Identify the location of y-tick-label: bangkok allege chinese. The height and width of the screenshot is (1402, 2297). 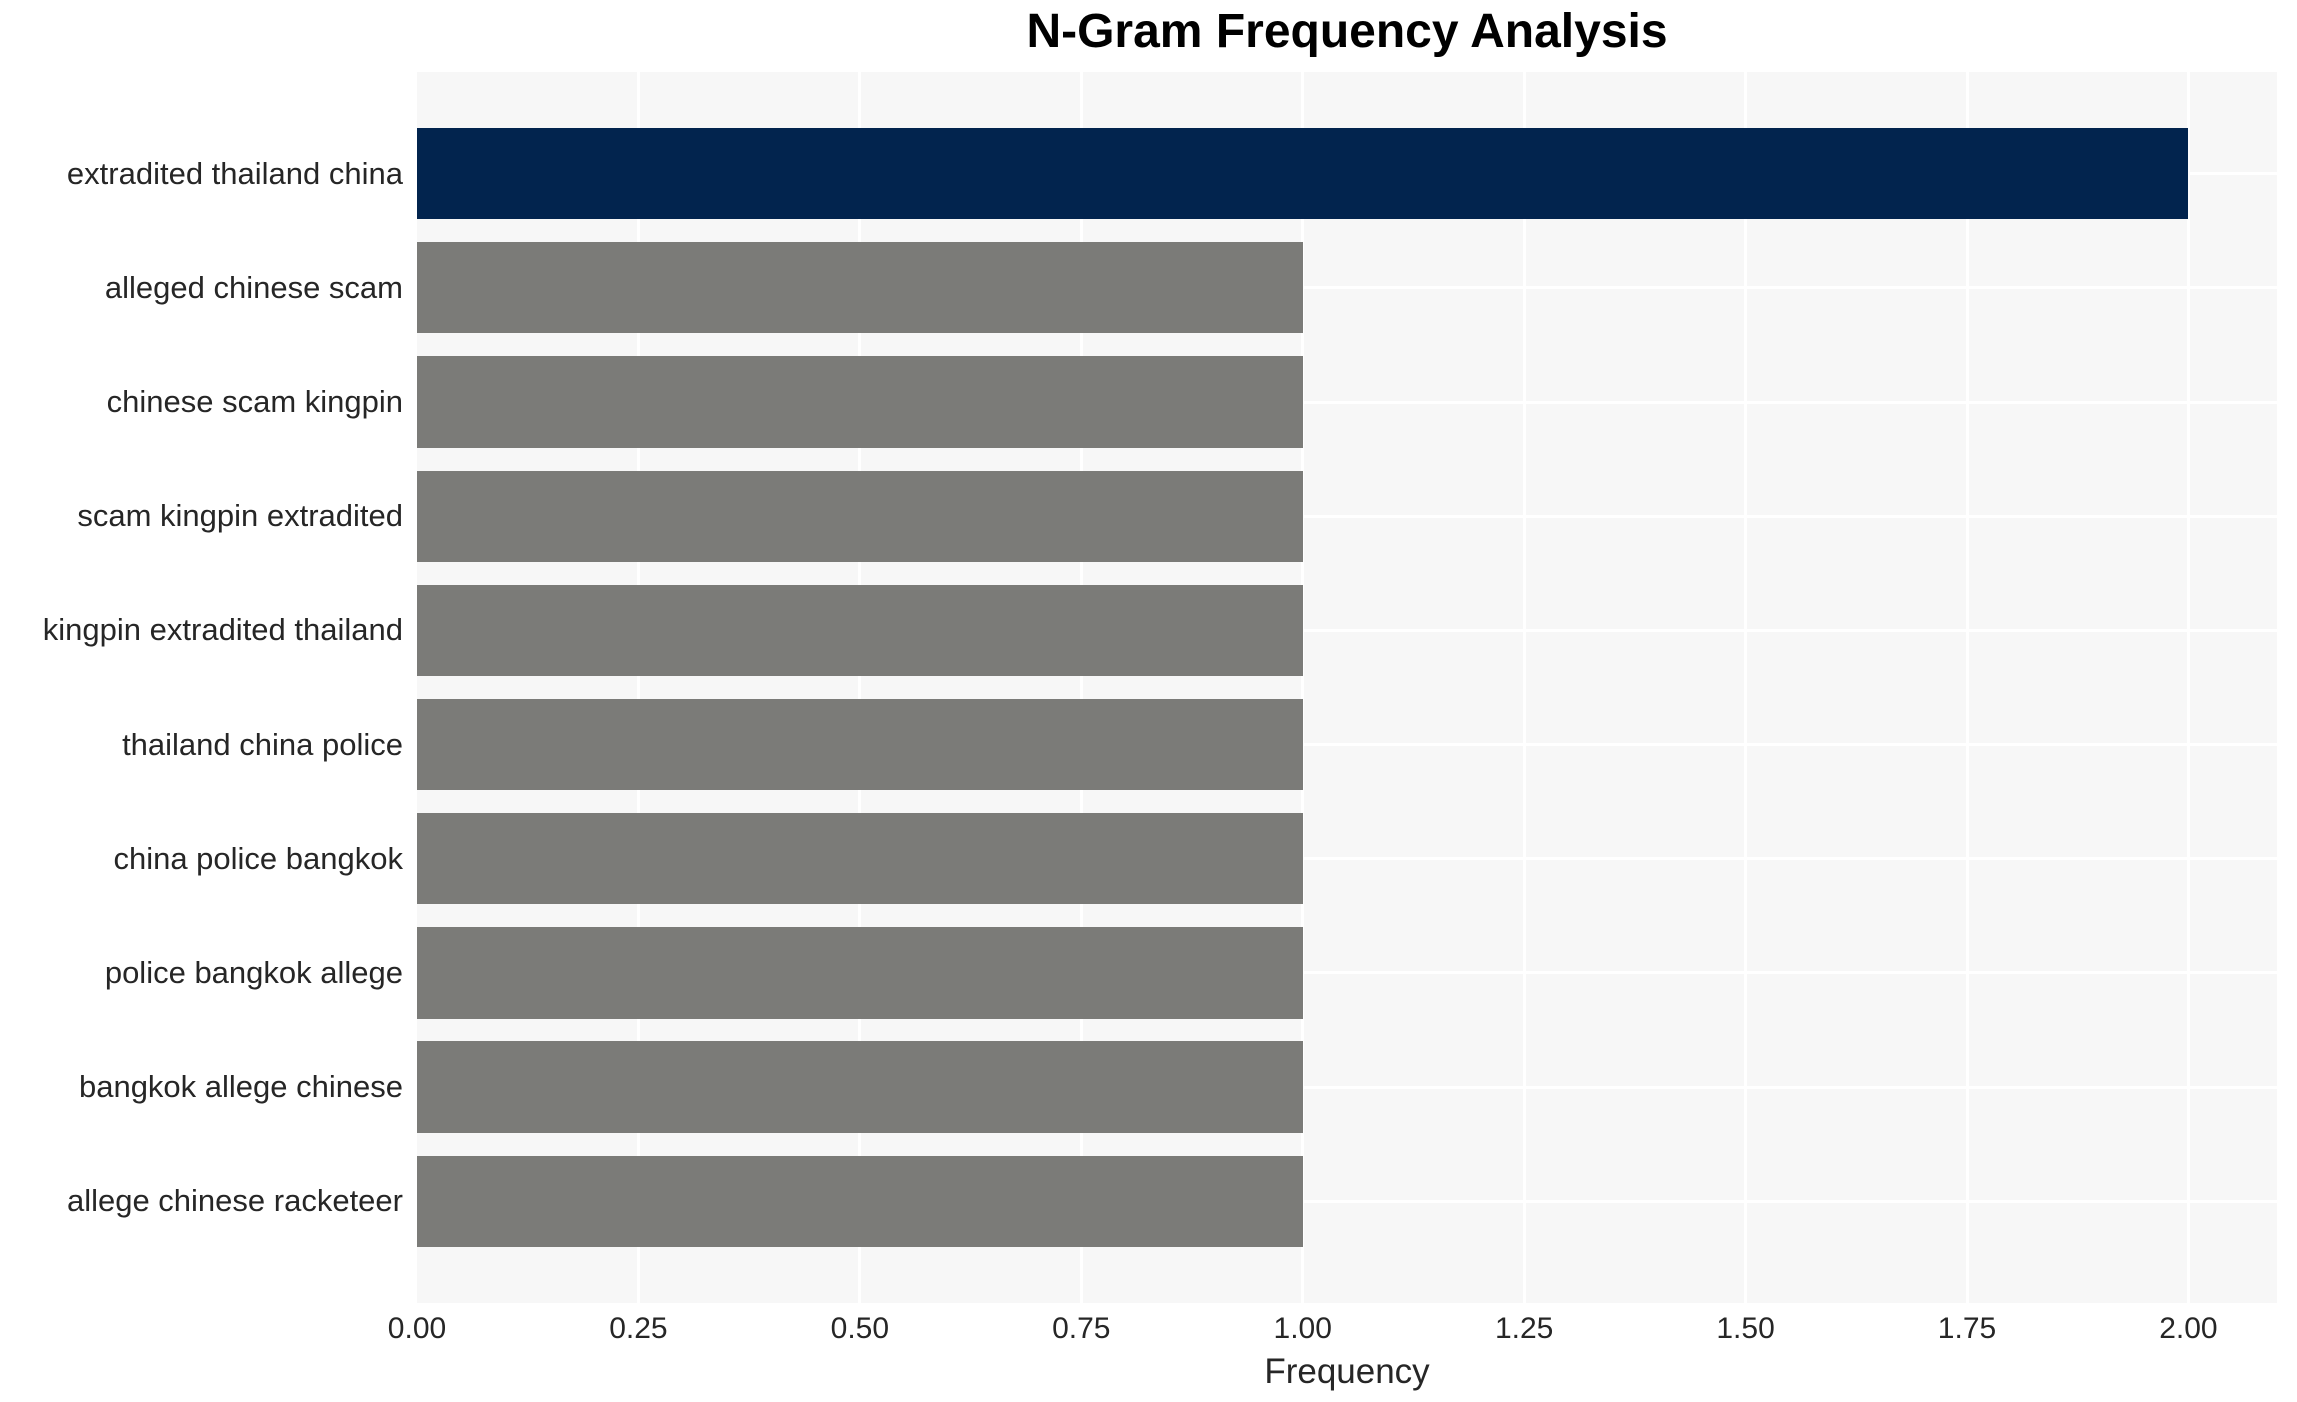
(240, 1087).